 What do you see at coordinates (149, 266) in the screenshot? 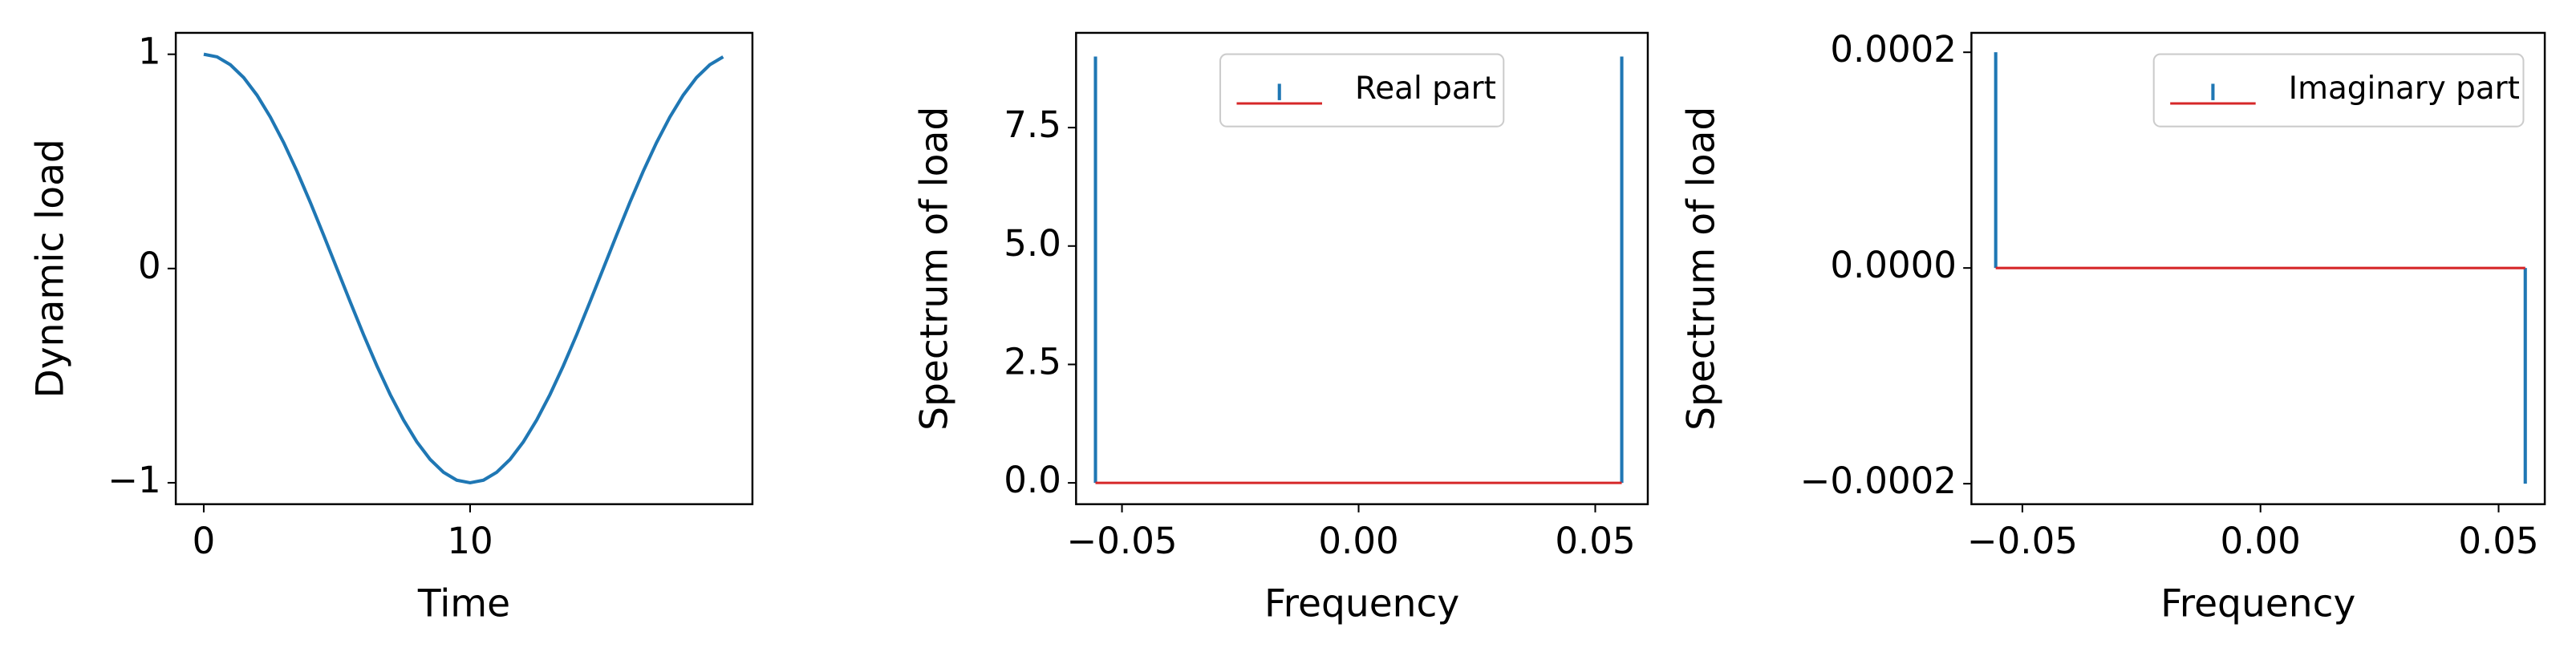
I see `y-tick-label: 0` at bounding box center [149, 266].